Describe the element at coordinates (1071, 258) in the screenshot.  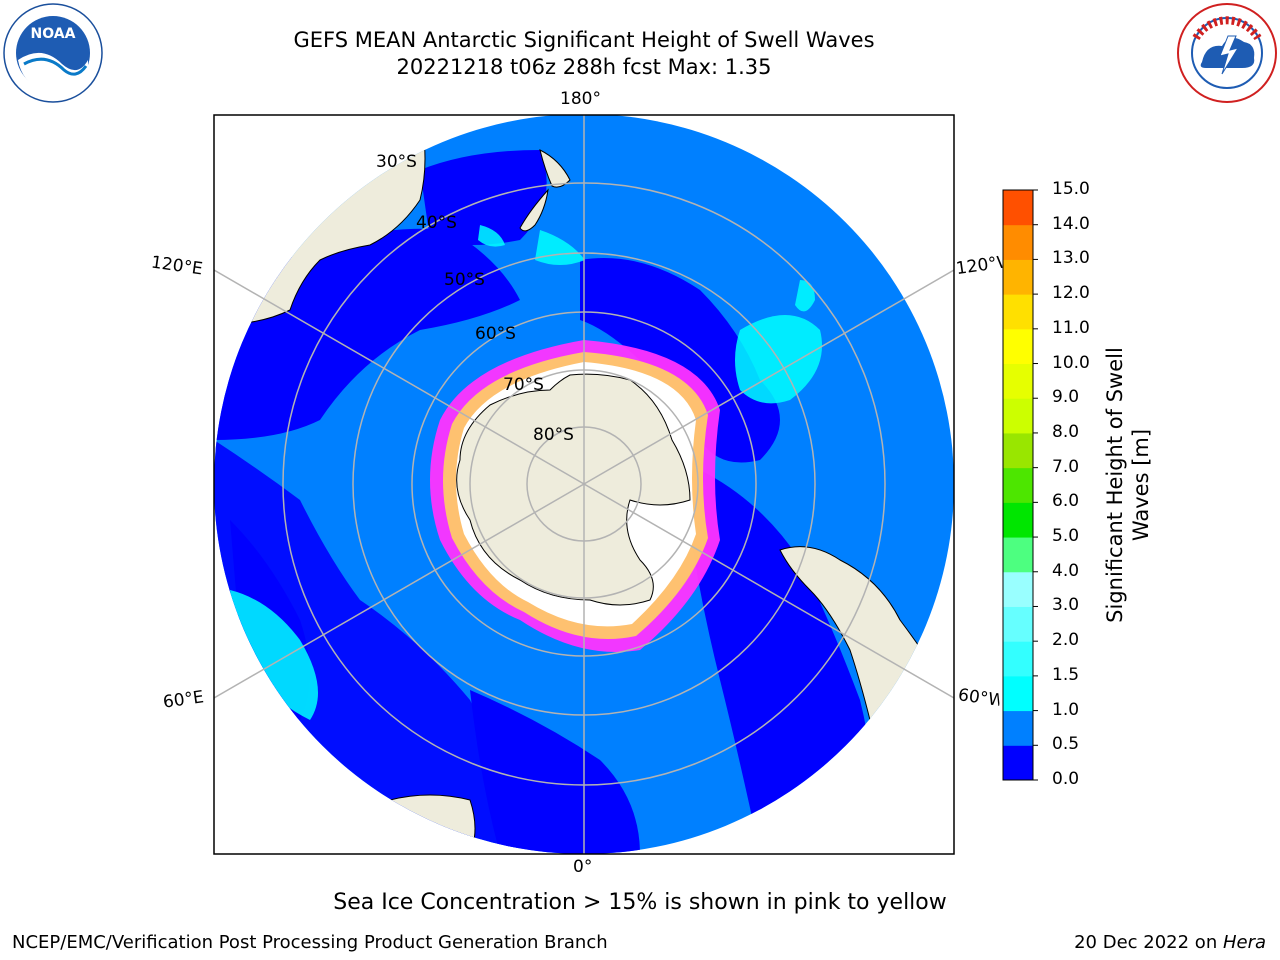
I see `colorbar-tick-label: 13.0` at that location.